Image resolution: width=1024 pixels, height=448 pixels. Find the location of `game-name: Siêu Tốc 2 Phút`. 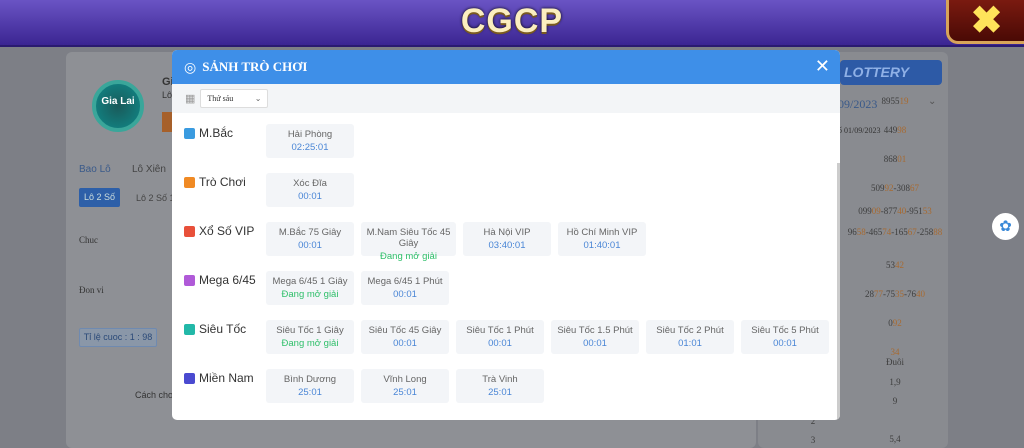

game-name: Siêu Tốc 2 Phút is located at coordinates (690, 330).